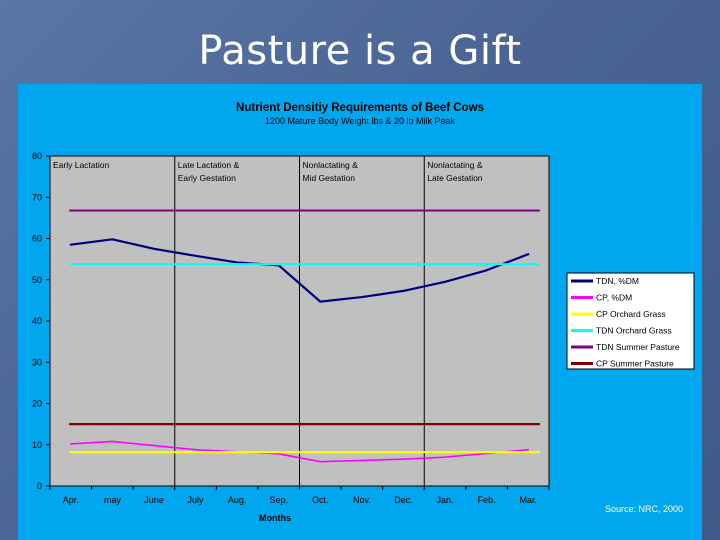 This screenshot has height=540, width=720. I want to click on y-tick-label: 30, so click(37, 362).